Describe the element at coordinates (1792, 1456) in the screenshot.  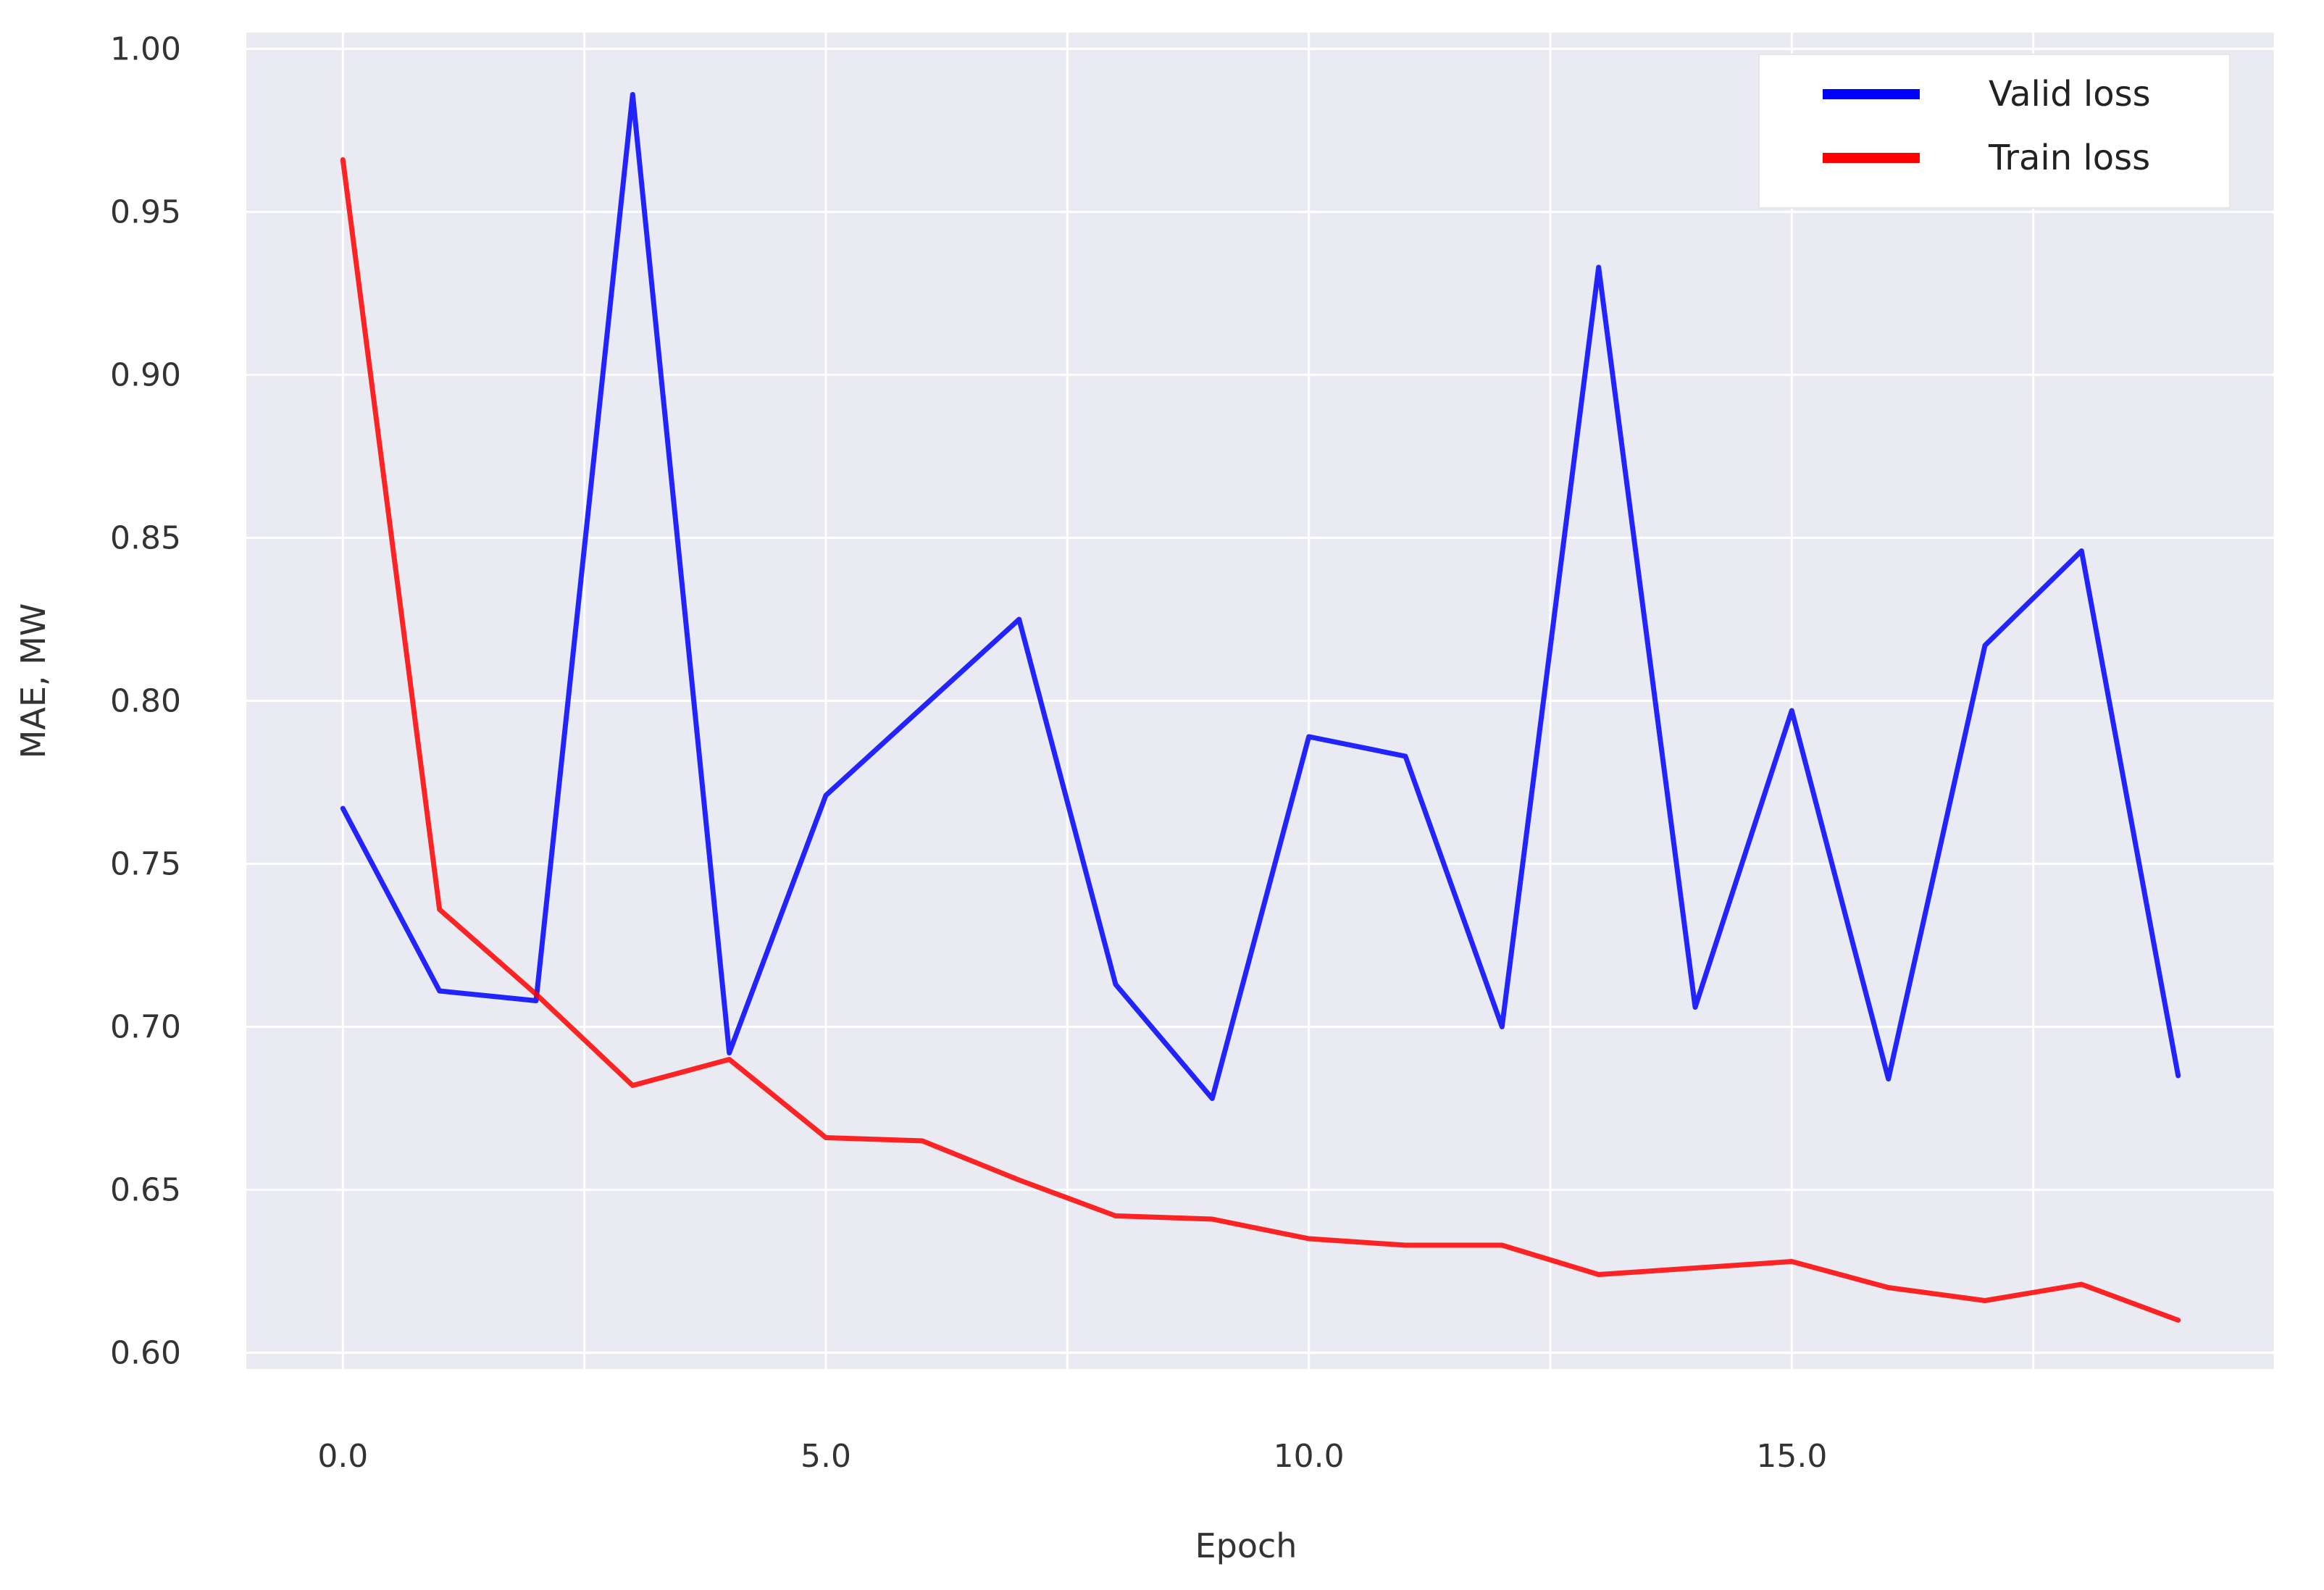
I see `x-tick-label: 15.0` at that location.